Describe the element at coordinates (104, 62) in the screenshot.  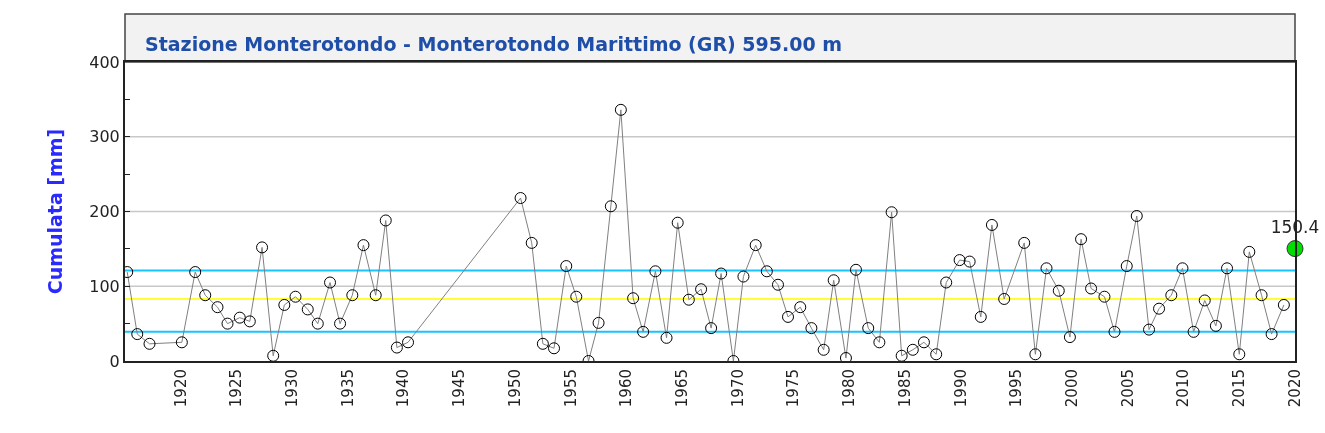
I see `y-tick-label: 400` at that location.